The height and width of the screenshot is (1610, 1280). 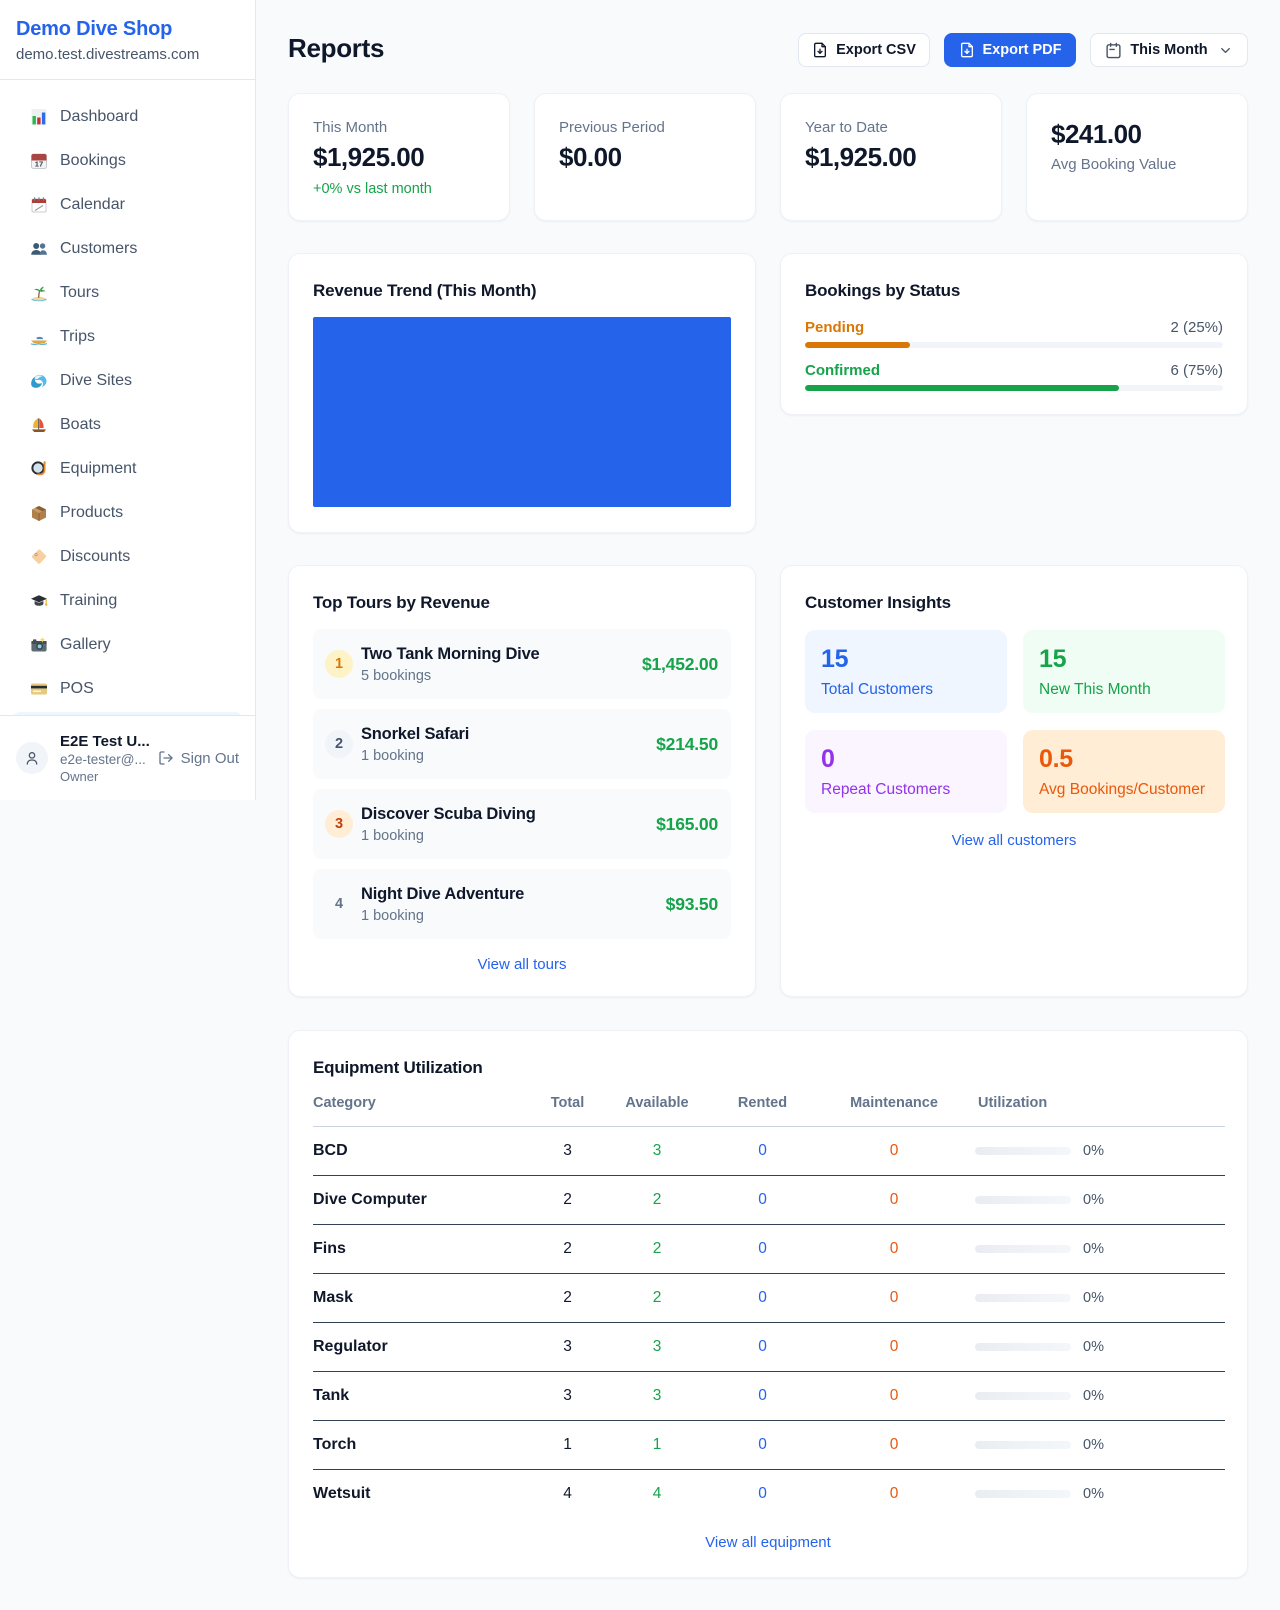 What do you see at coordinates (39, 164) in the screenshot?
I see `svg-text: 17` at bounding box center [39, 164].